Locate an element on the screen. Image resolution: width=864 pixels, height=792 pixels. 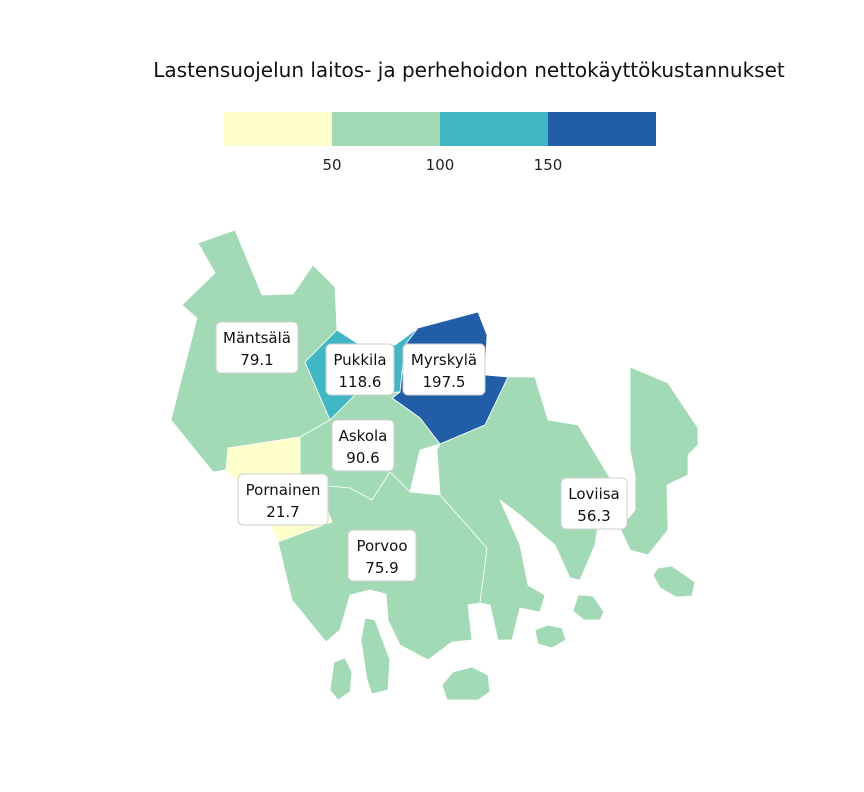
label-pukkila: Pukkila 118.6 is located at coordinates (360, 369).